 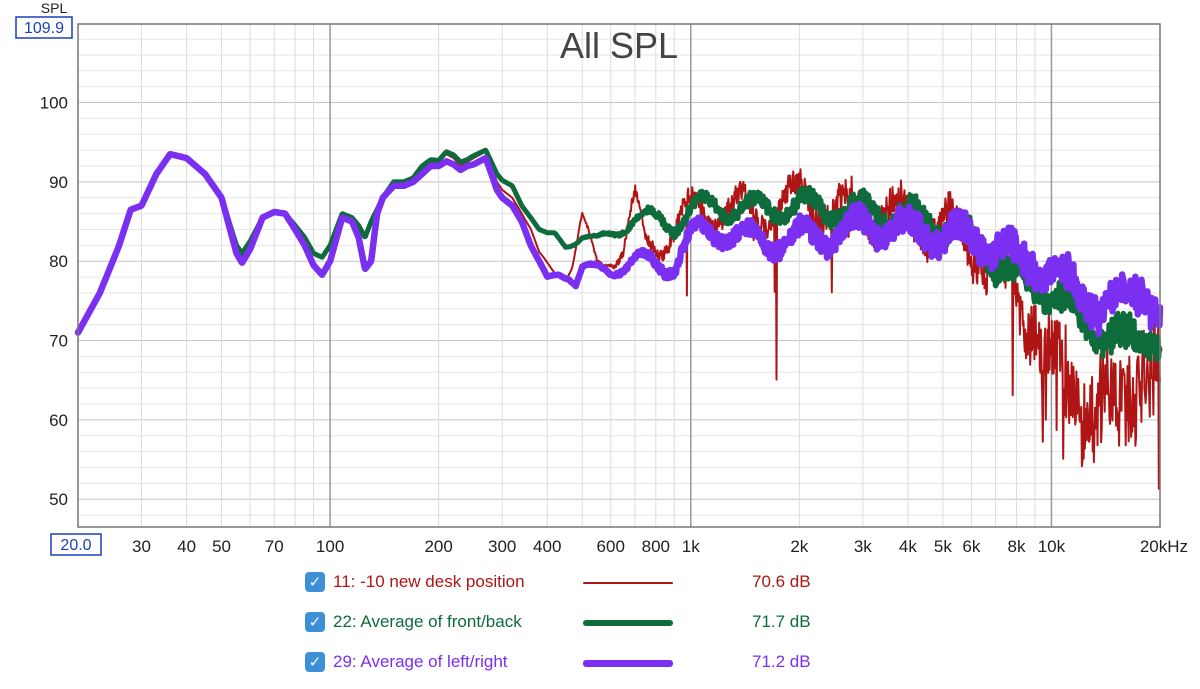 What do you see at coordinates (656, 546) in the screenshot?
I see `x-tick-label: 800` at bounding box center [656, 546].